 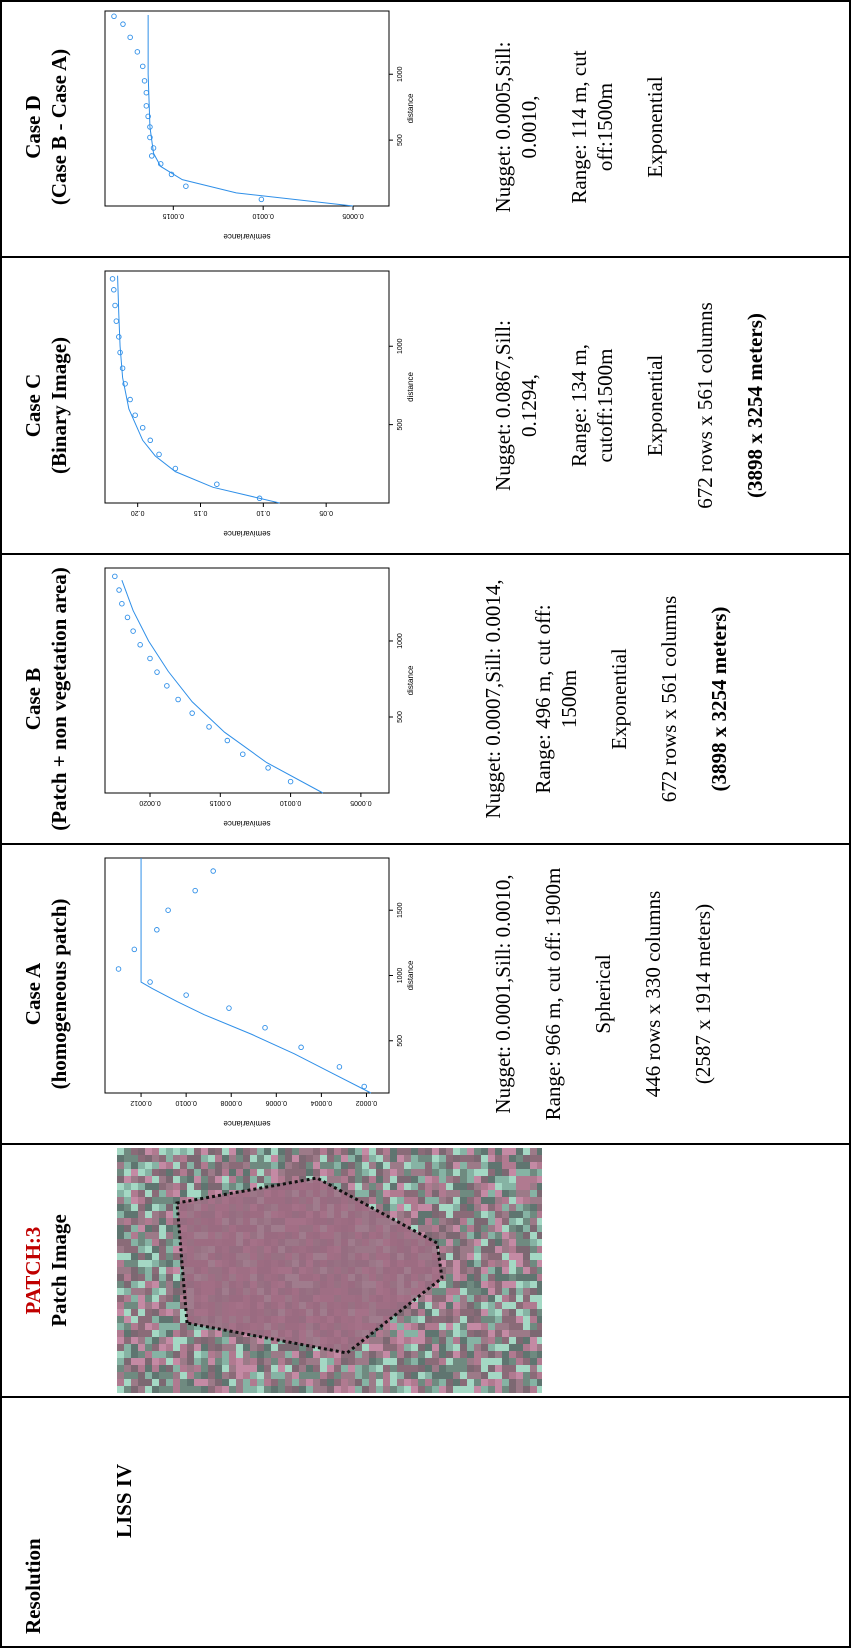 I want to click on text-line: Range: 496 m, cut off: 1500m, so click(x=556, y=699).